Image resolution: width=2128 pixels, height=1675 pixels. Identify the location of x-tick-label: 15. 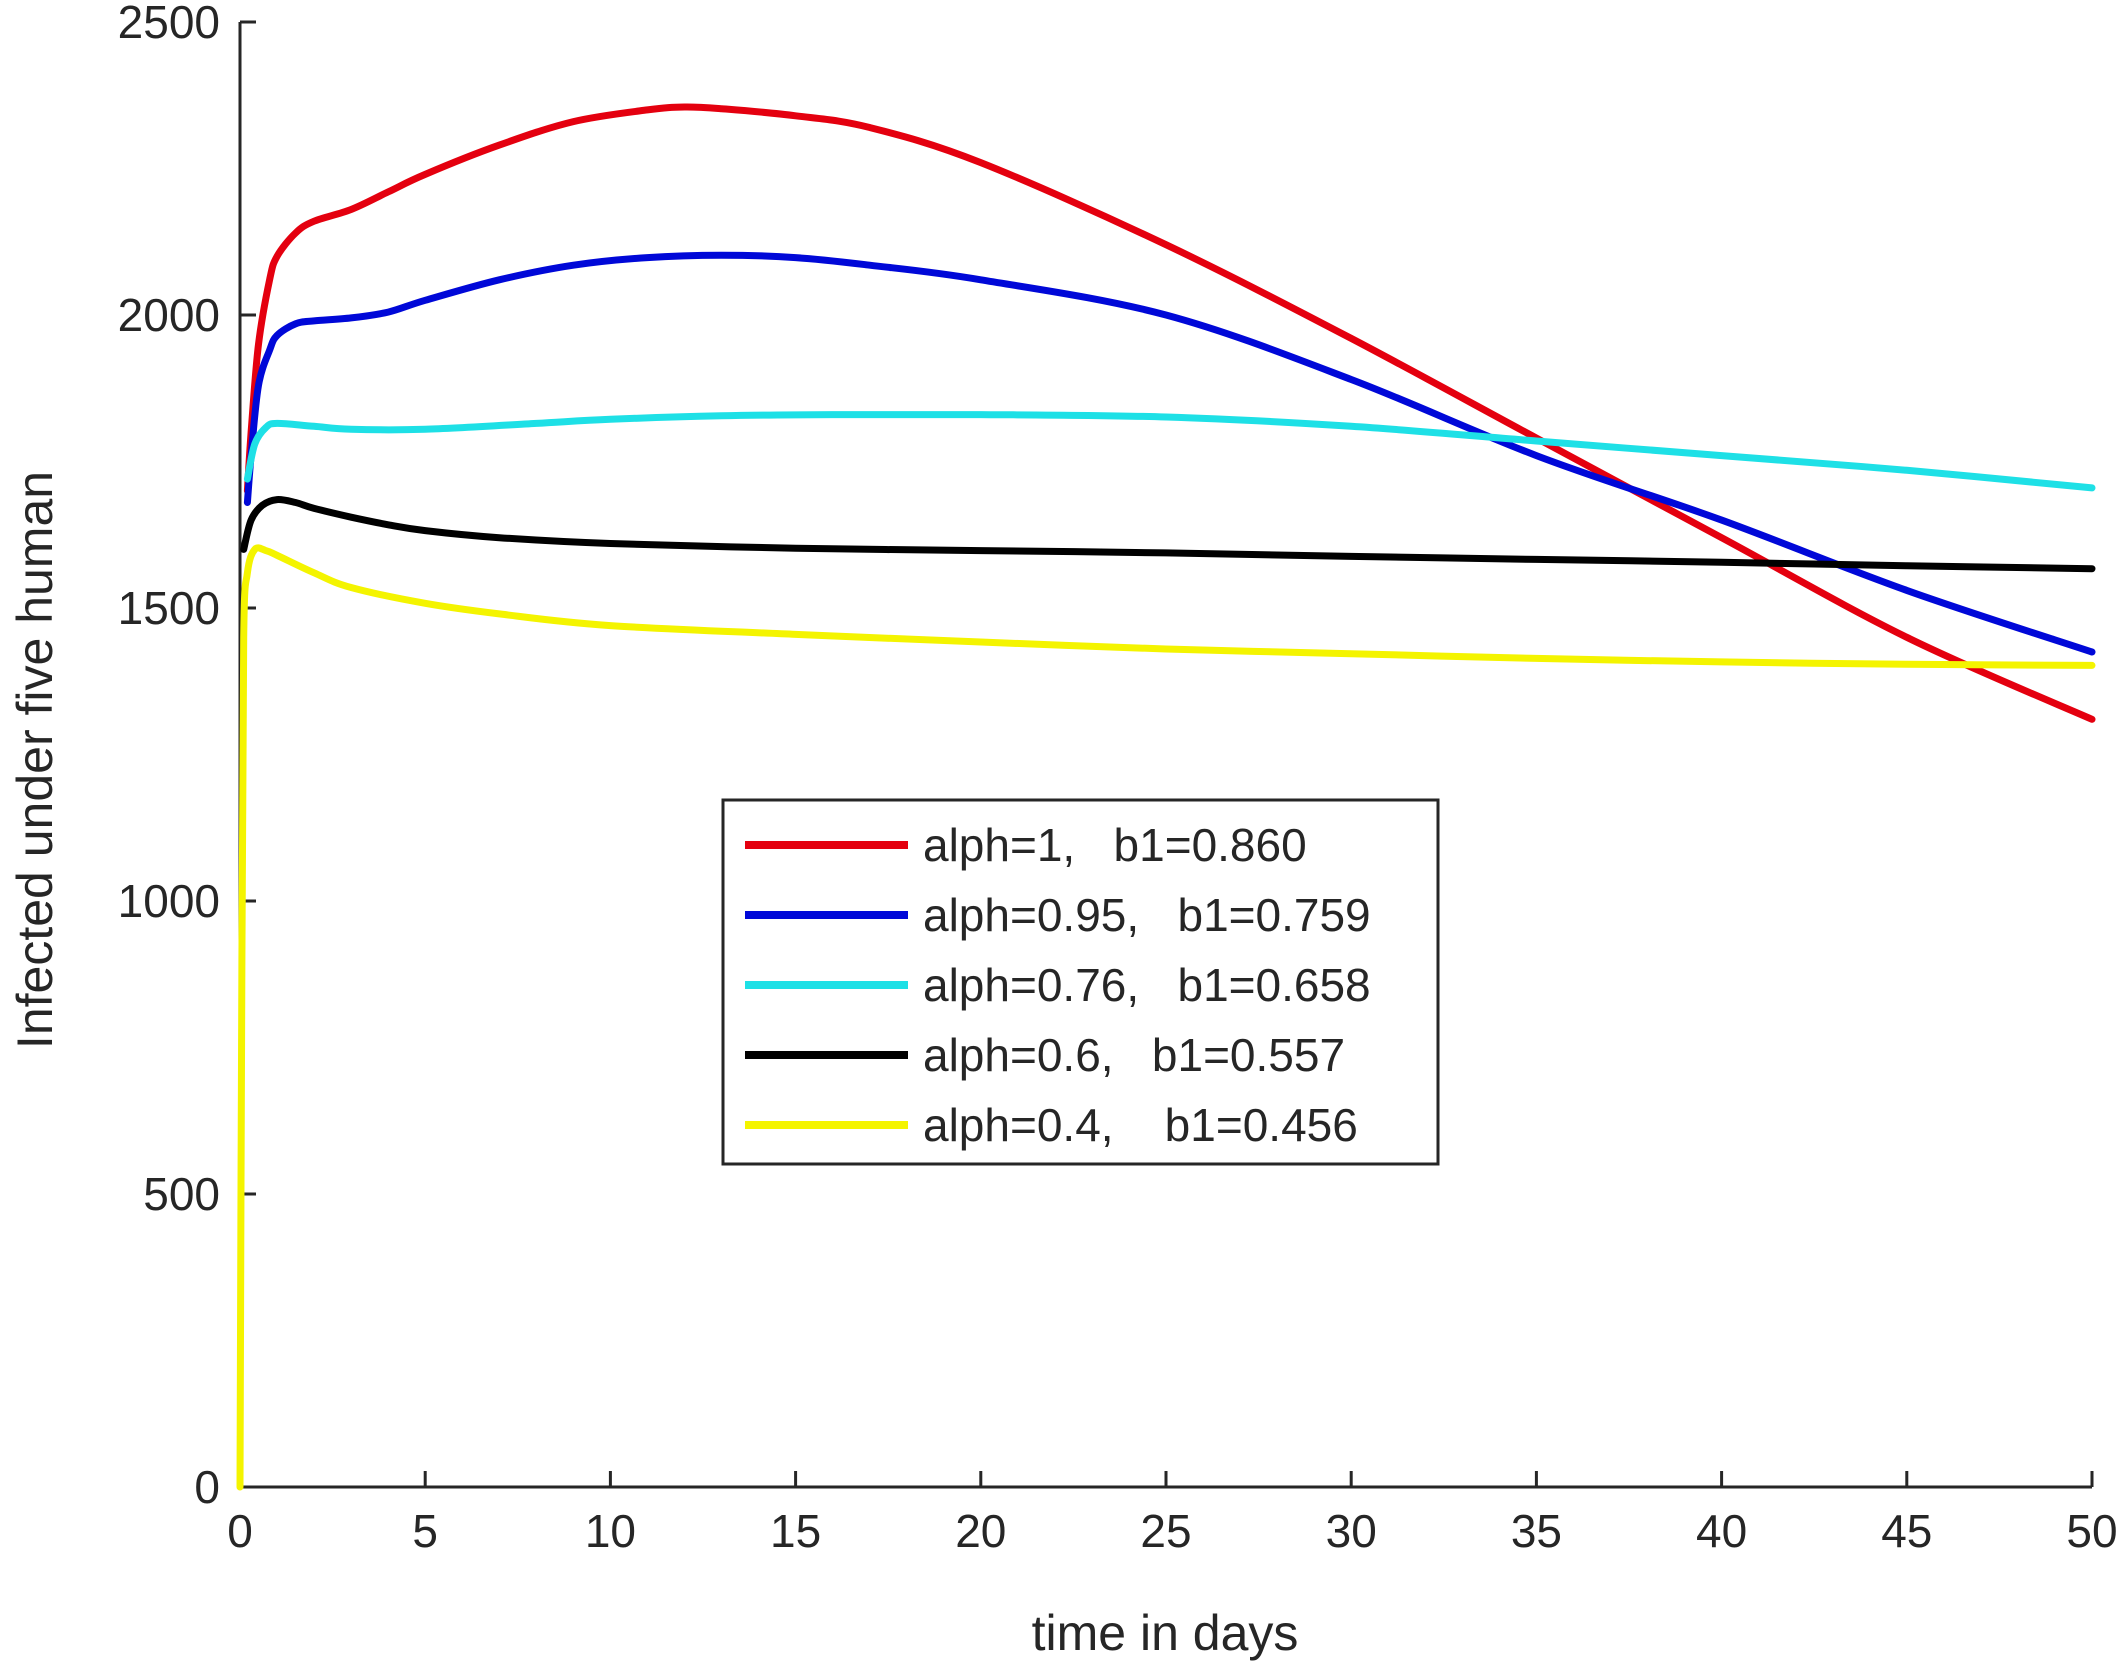
(795, 1531).